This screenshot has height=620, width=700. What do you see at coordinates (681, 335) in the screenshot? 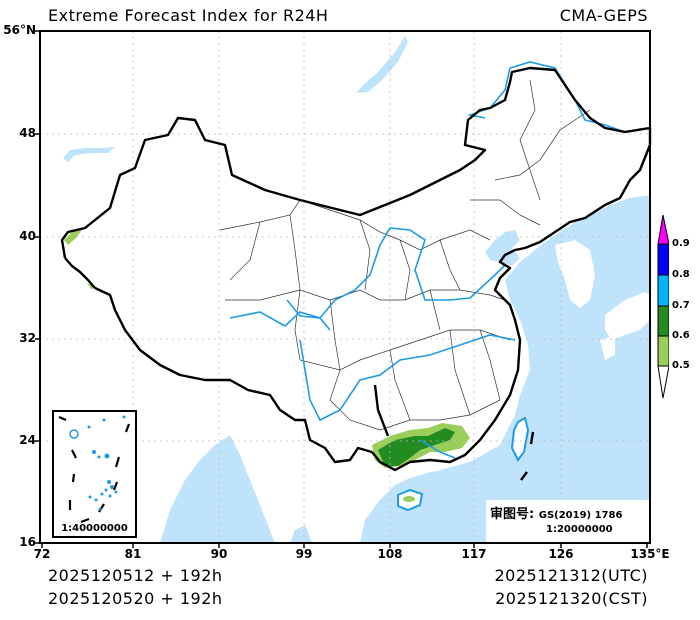
I see `colorbar-label: 0.6` at bounding box center [681, 335].